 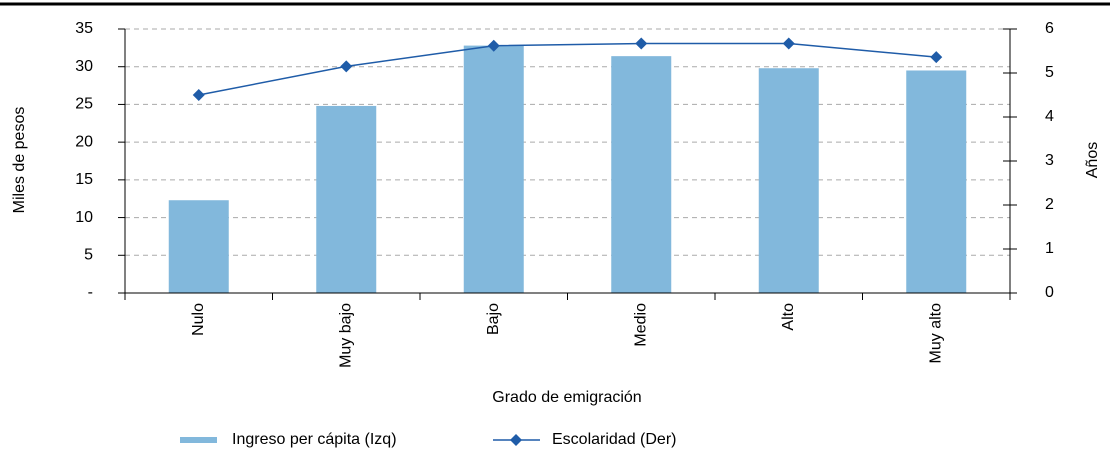 I want to click on y-axis-title: Miles de pesos, so click(x=19, y=160).